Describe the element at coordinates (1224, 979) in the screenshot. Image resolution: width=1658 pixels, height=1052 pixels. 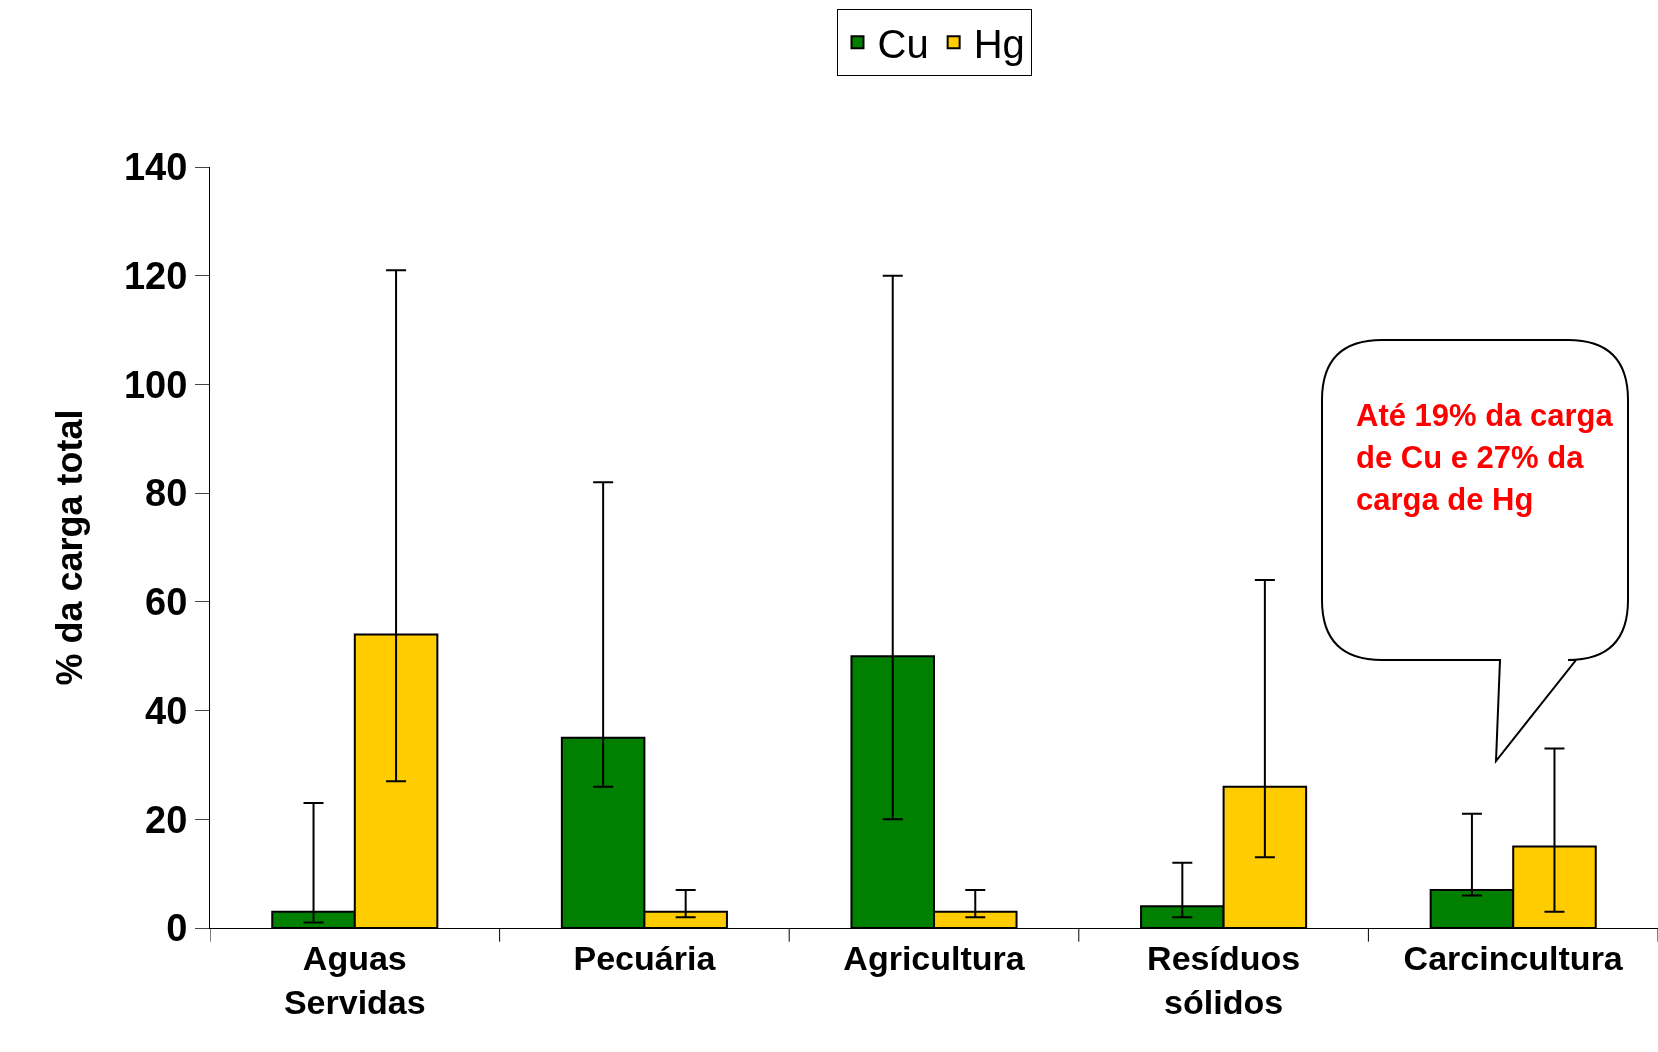
I see `x-tick-label: Resíduos sólidos` at that location.